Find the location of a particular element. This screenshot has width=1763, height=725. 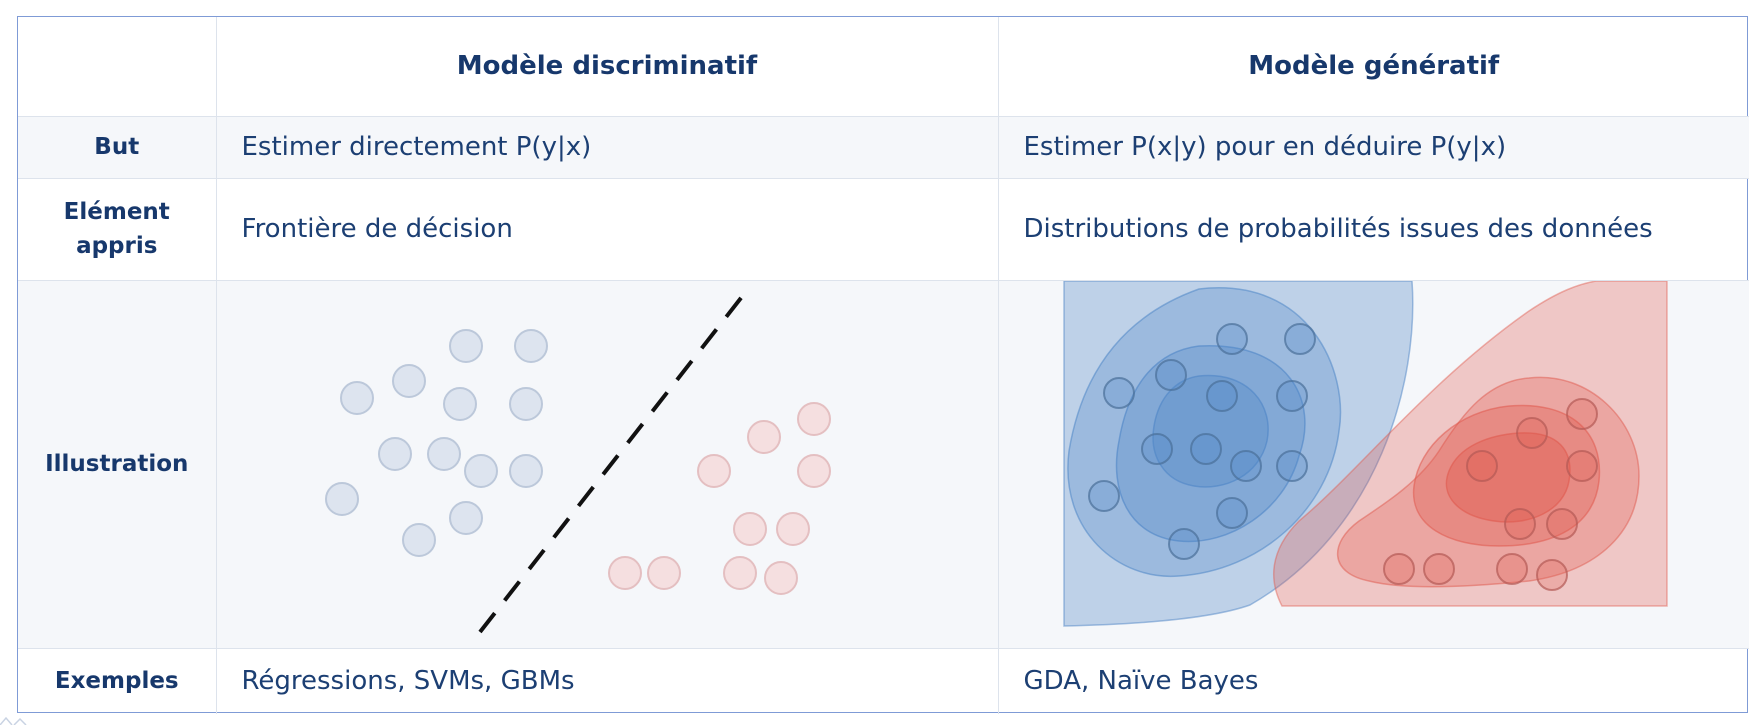

cell-examples-discriminative: Régressions, SVMs, GBMs is located at coordinates (607, 680).